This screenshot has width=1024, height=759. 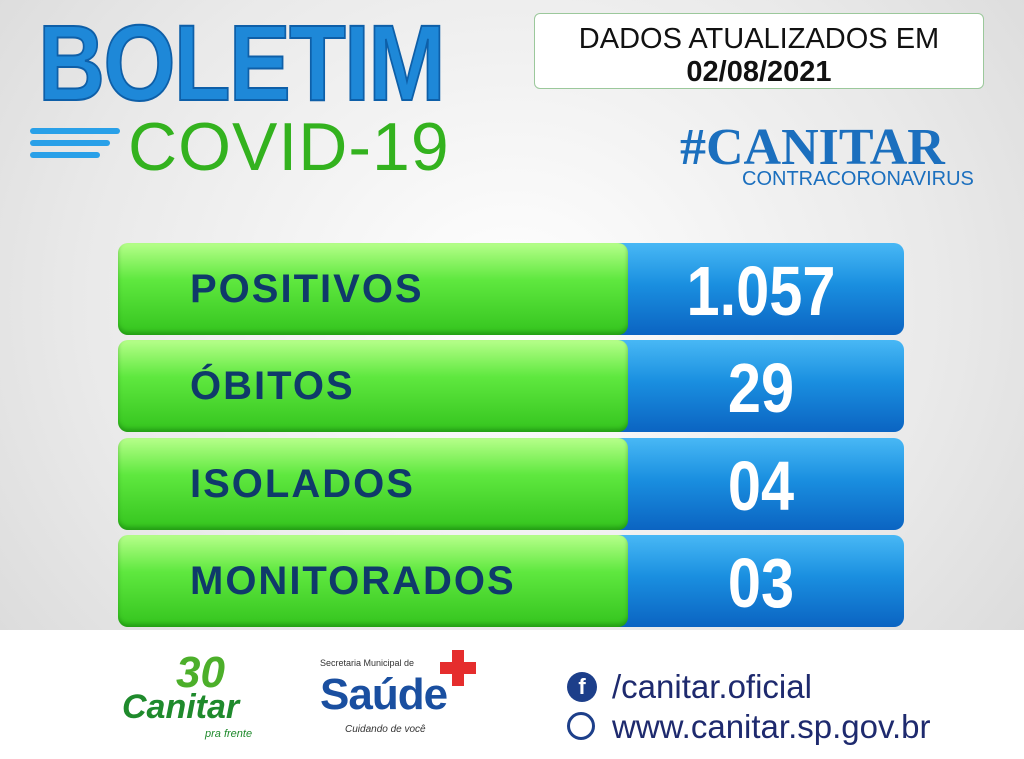 What do you see at coordinates (307, 289) in the screenshot?
I see `row-label: POSITIVOS` at bounding box center [307, 289].